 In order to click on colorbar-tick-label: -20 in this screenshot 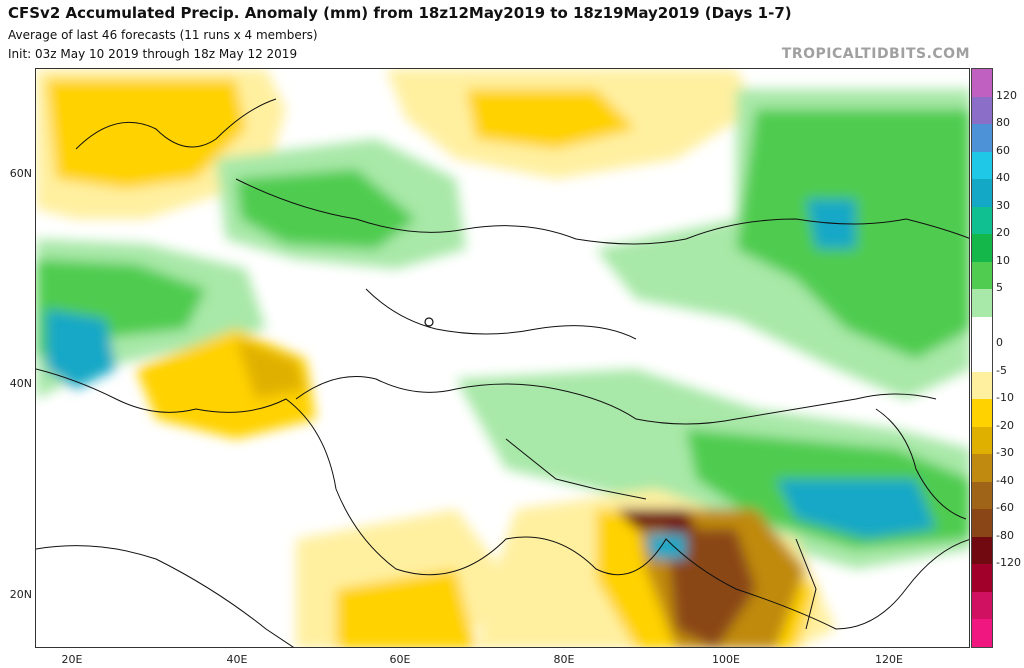, I will do `click(1005, 425)`.